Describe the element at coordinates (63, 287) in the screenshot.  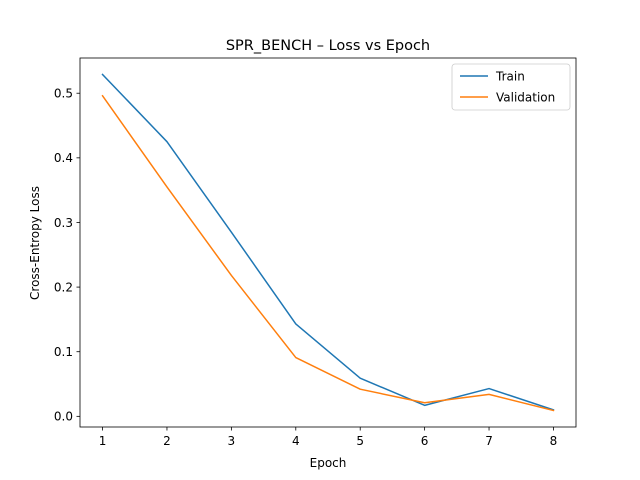
I see `y-tick-label: 0.2` at that location.